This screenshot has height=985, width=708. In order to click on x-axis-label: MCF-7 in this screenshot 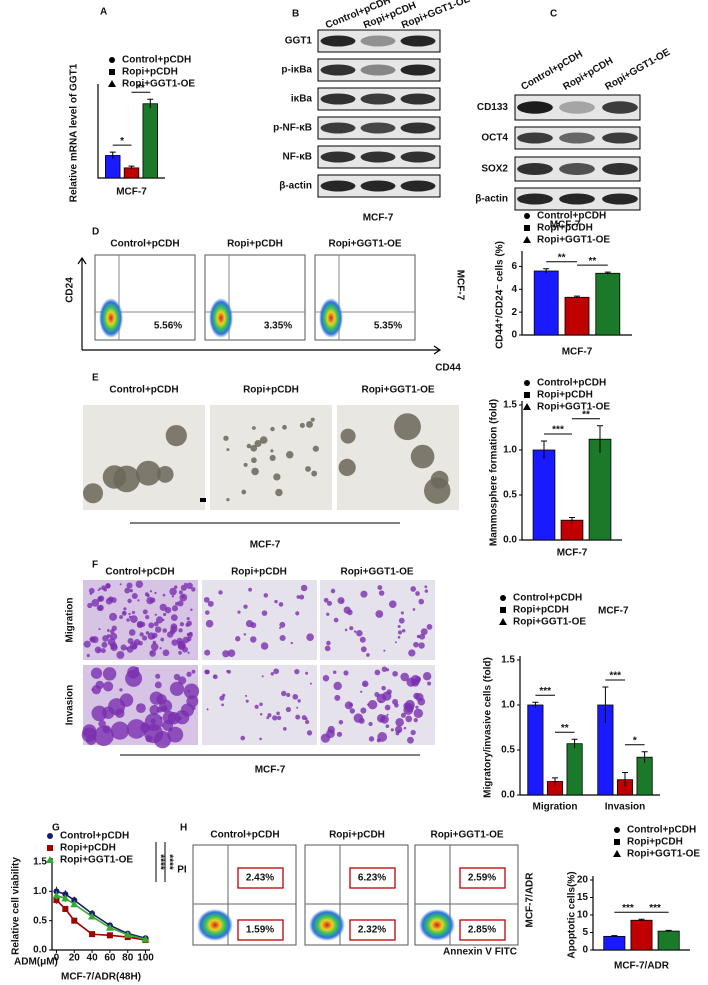, I will do `click(572, 553)`.